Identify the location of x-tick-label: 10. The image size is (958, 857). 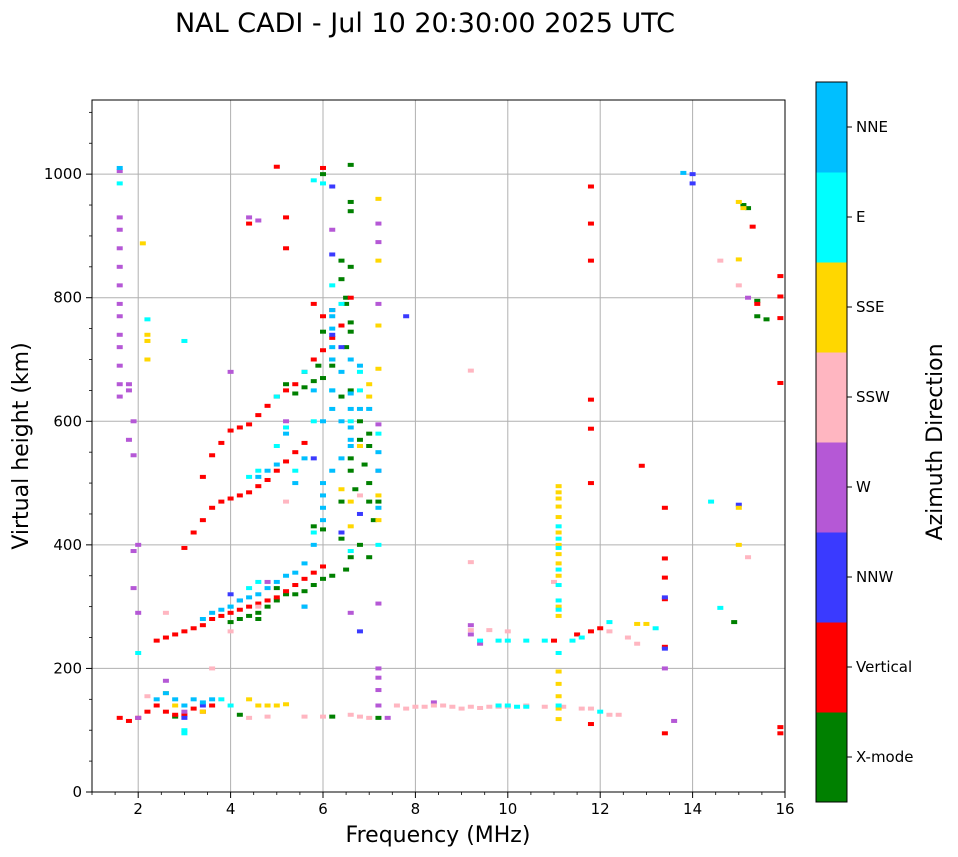
(507, 809).